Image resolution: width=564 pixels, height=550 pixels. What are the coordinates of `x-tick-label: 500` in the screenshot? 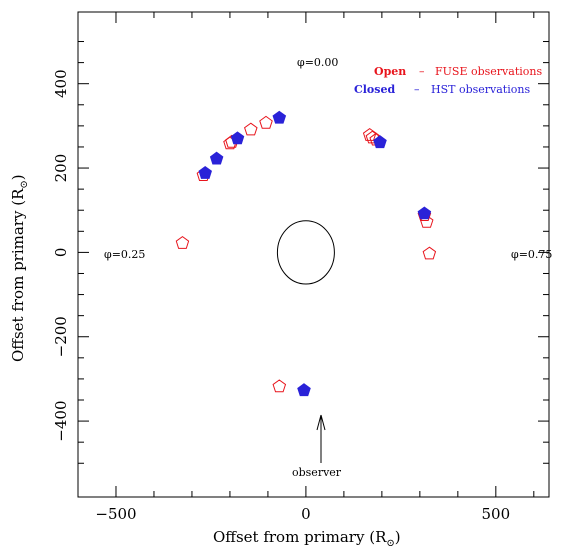 It's located at (496, 514).